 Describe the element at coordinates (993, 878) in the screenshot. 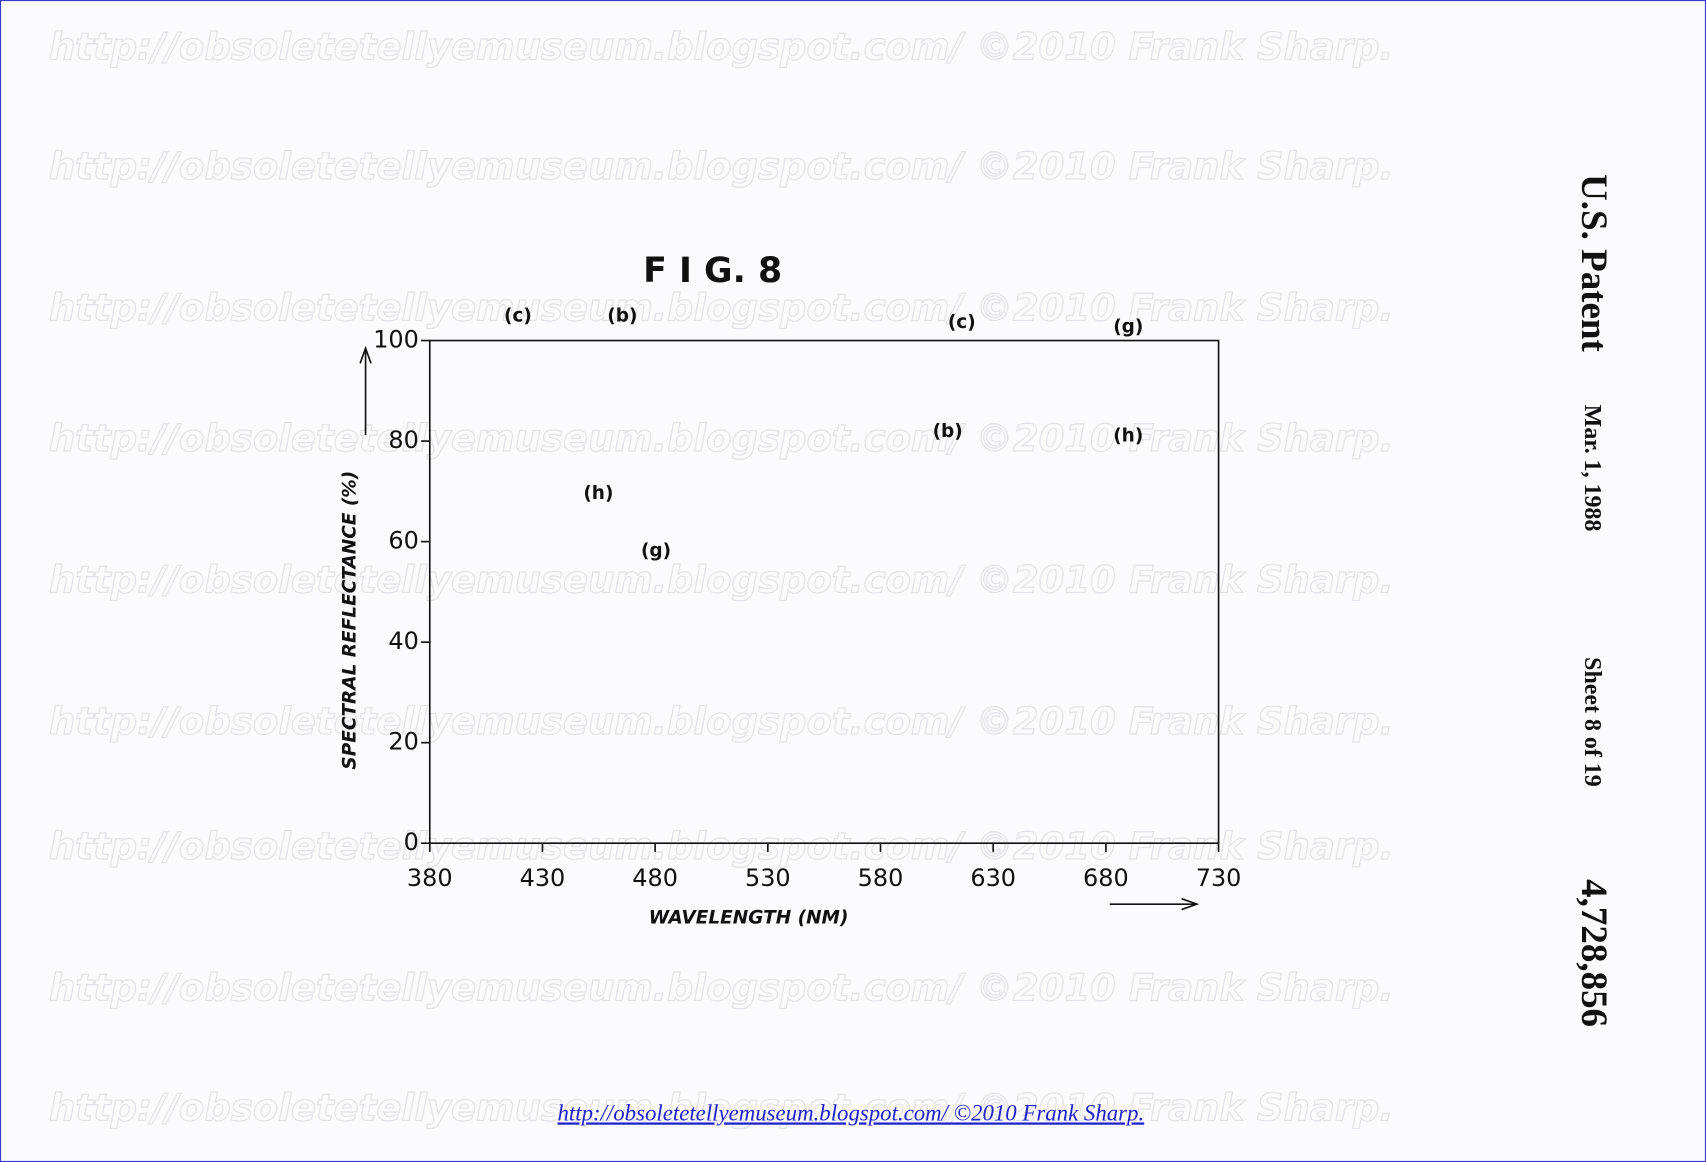

I see `x-tick-label: 630` at that location.